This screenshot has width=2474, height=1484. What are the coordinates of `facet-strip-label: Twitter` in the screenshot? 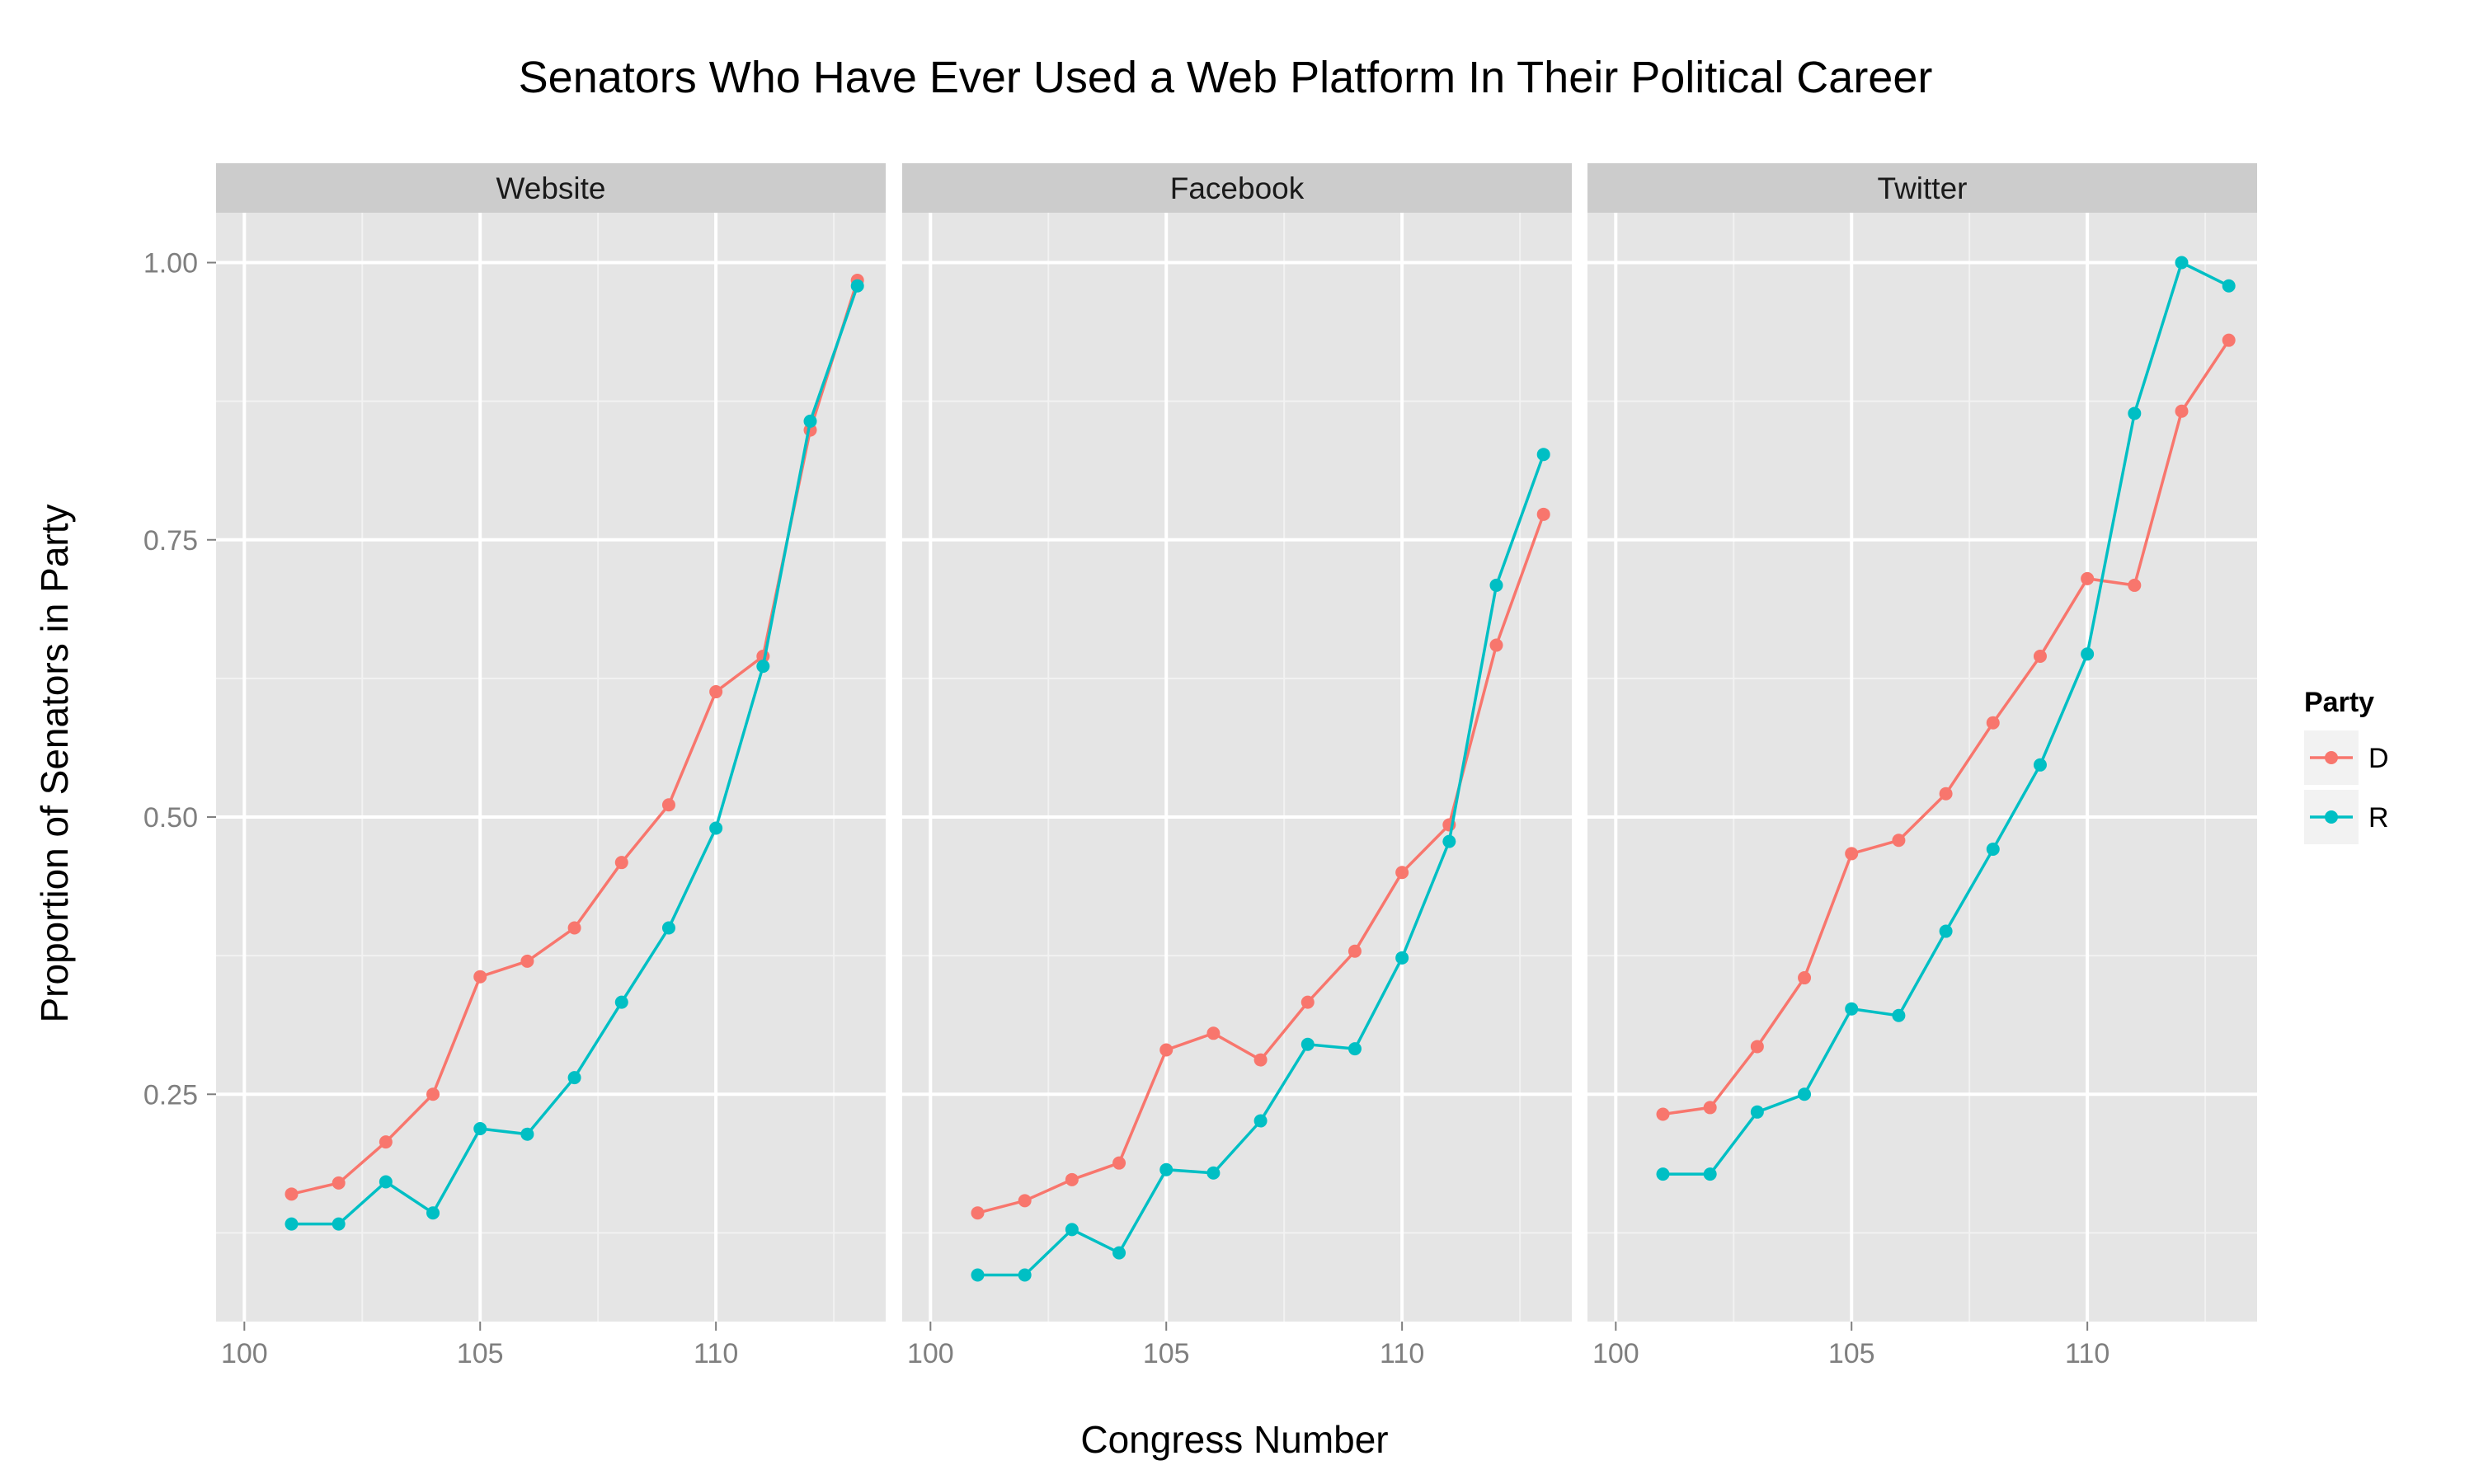 It's located at (1923, 188).